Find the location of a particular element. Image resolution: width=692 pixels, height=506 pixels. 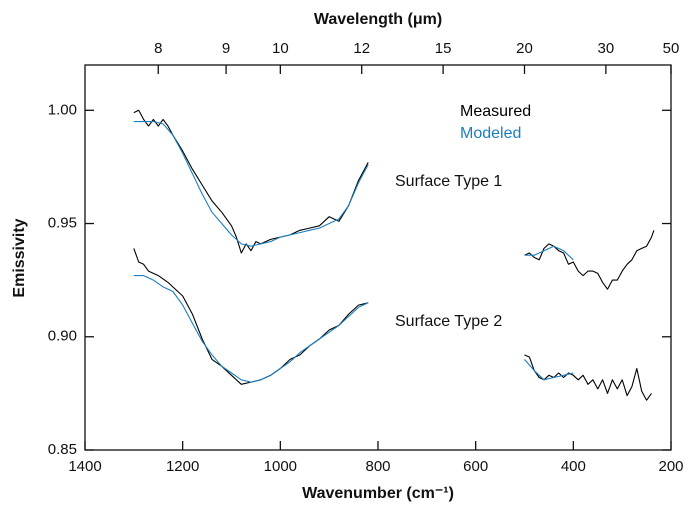

y-axis-title: Emissivity is located at coordinates (19, 257).